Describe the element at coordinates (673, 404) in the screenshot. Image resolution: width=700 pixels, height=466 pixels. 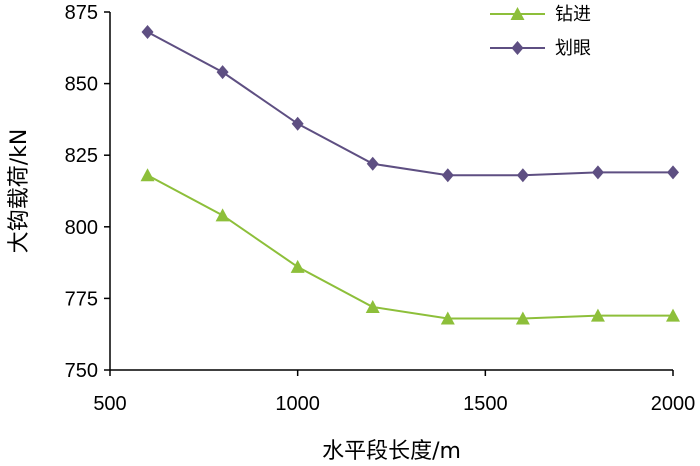
I see `x-tick-label: 2000` at that location.